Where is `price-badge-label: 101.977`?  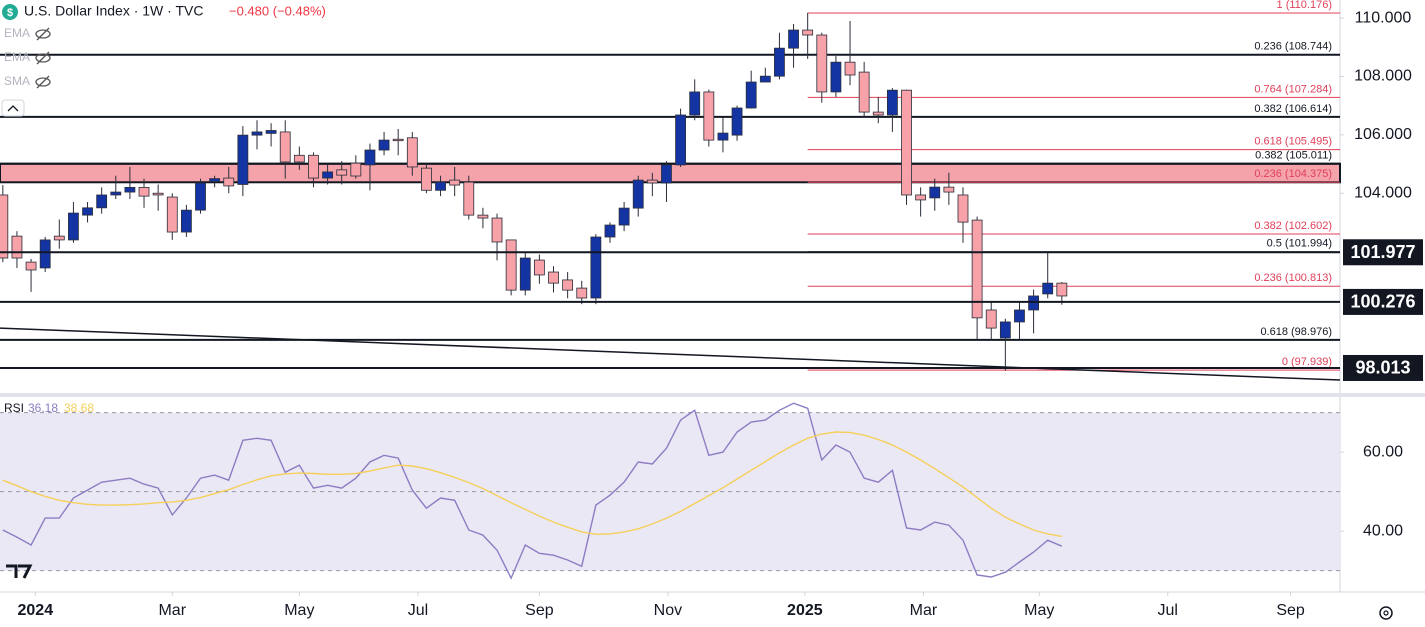
price-badge-label: 101.977 is located at coordinates (1382, 252).